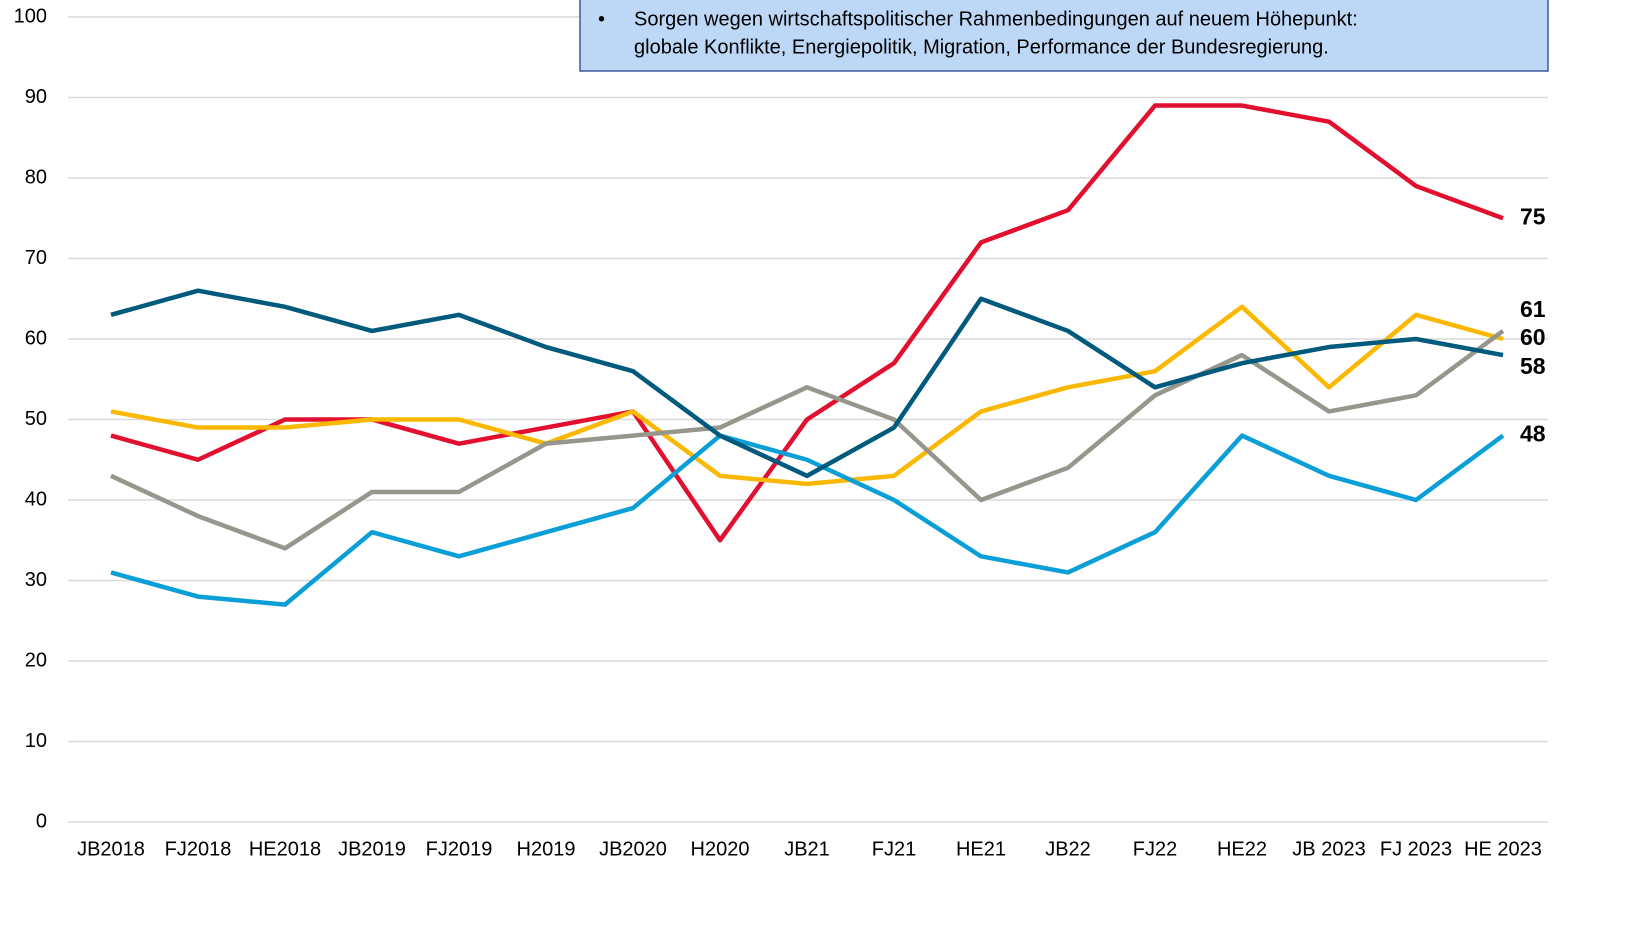 This screenshot has width=1648, height=930. What do you see at coordinates (372, 849) in the screenshot?
I see `x-tick-label: JB2019` at bounding box center [372, 849].